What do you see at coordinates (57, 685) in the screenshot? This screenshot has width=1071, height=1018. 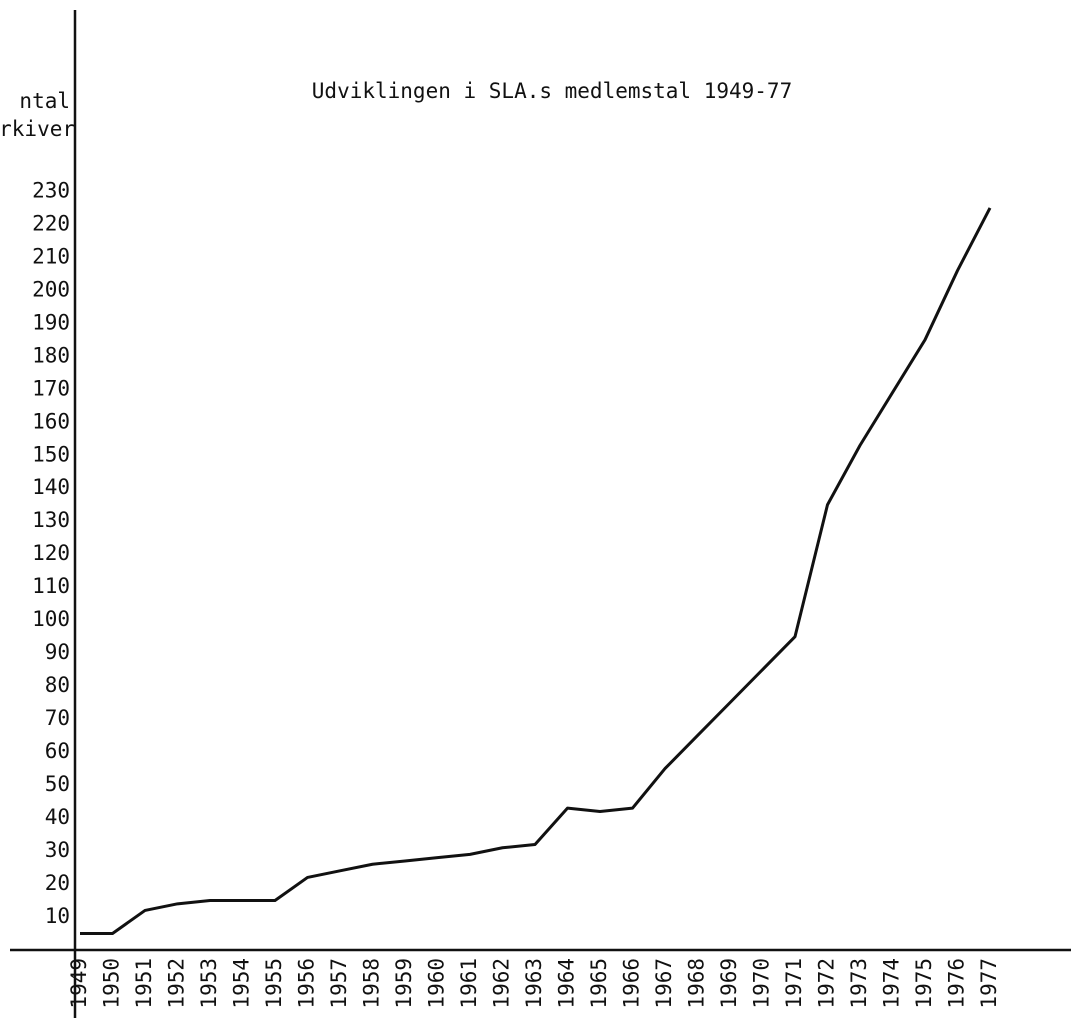 I see `y-tick-label: 80` at bounding box center [57, 685].